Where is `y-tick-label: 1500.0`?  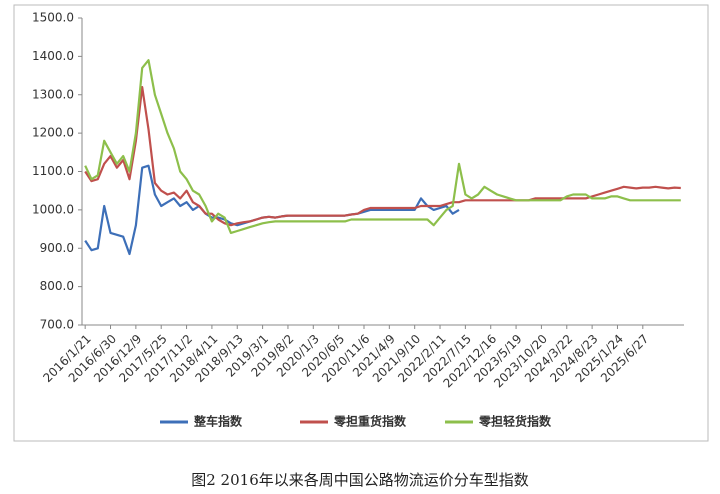
y-tick-label: 1500.0 is located at coordinates (53, 18).